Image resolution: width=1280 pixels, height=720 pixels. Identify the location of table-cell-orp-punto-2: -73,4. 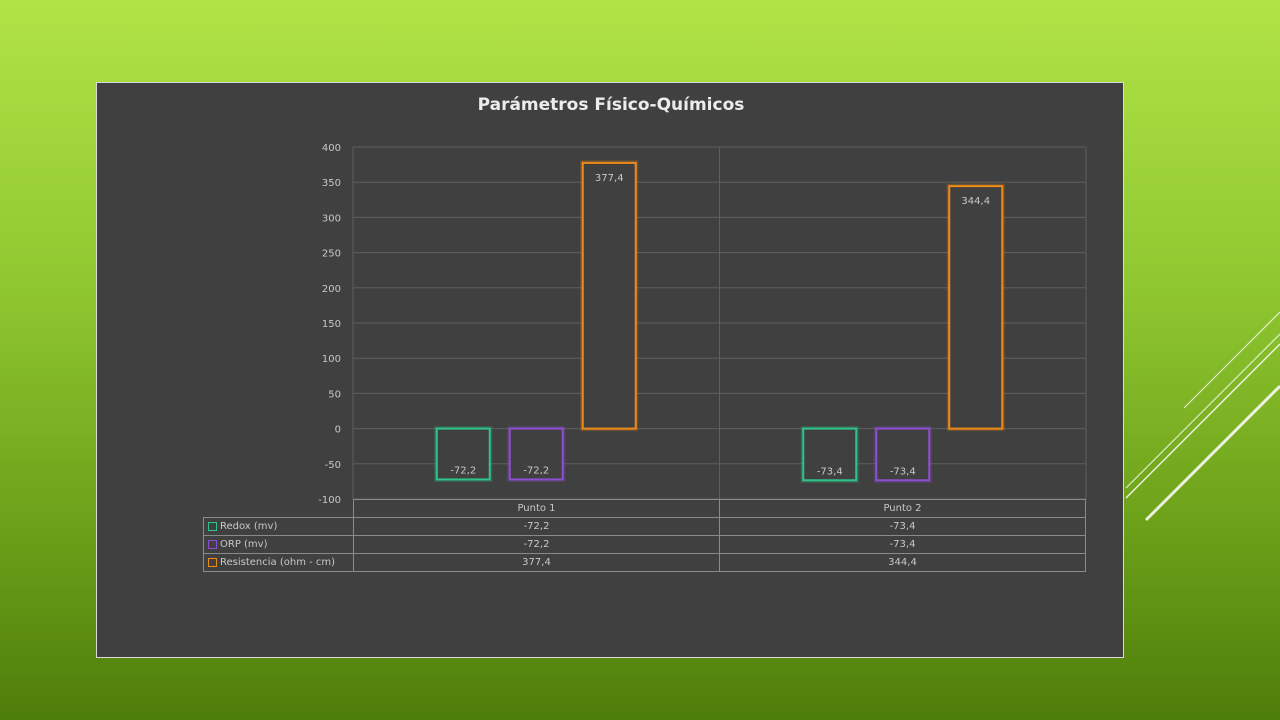
(902, 544).